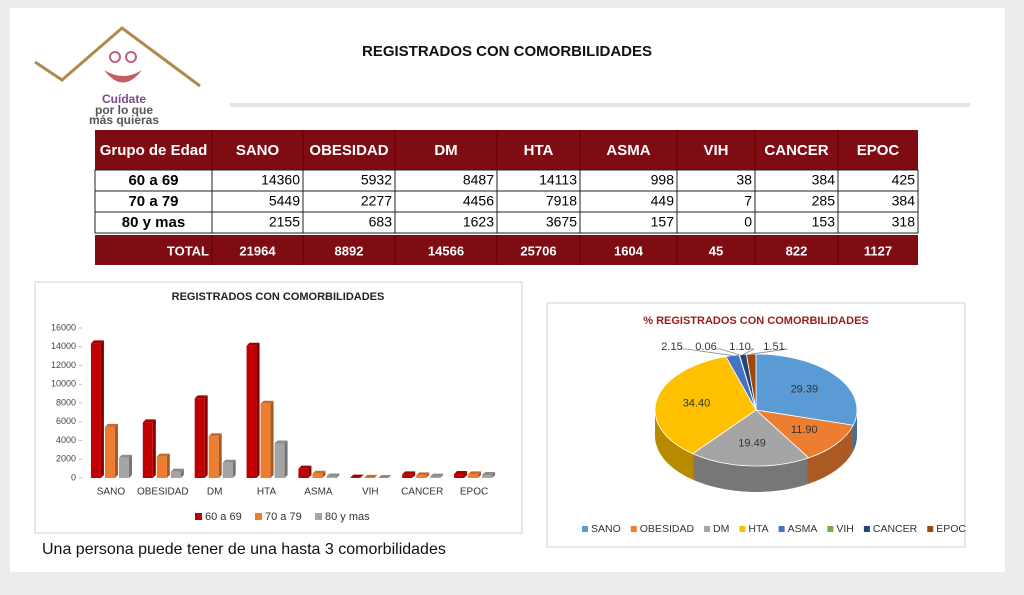 The image size is (1024, 595). I want to click on x-tick-label: OBESIDAD, so click(163, 492).